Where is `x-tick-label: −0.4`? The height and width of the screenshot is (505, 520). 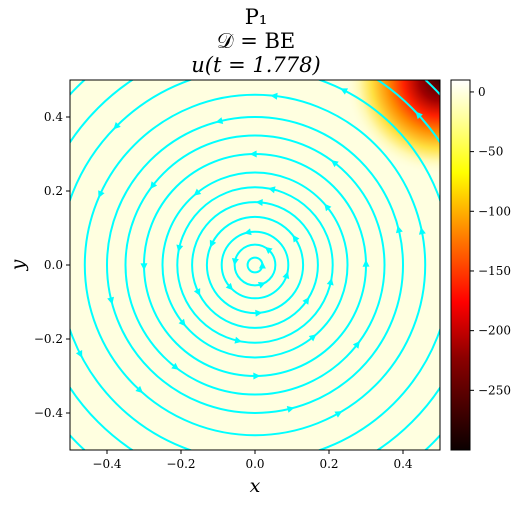 x-tick-label: −0.4 is located at coordinates (107, 464).